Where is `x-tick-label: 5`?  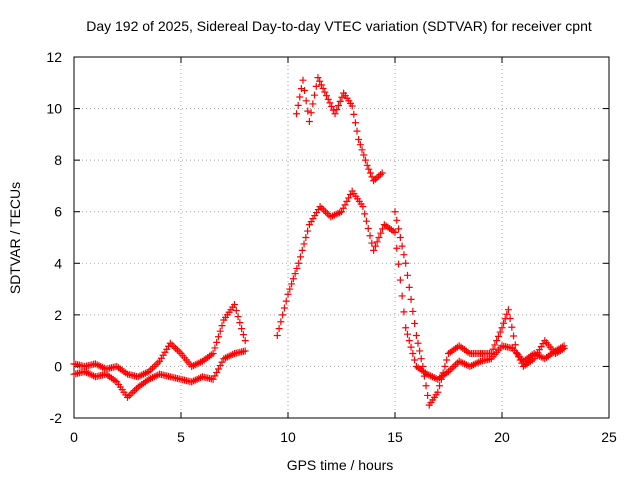
x-tick-label: 5 is located at coordinates (181, 437).